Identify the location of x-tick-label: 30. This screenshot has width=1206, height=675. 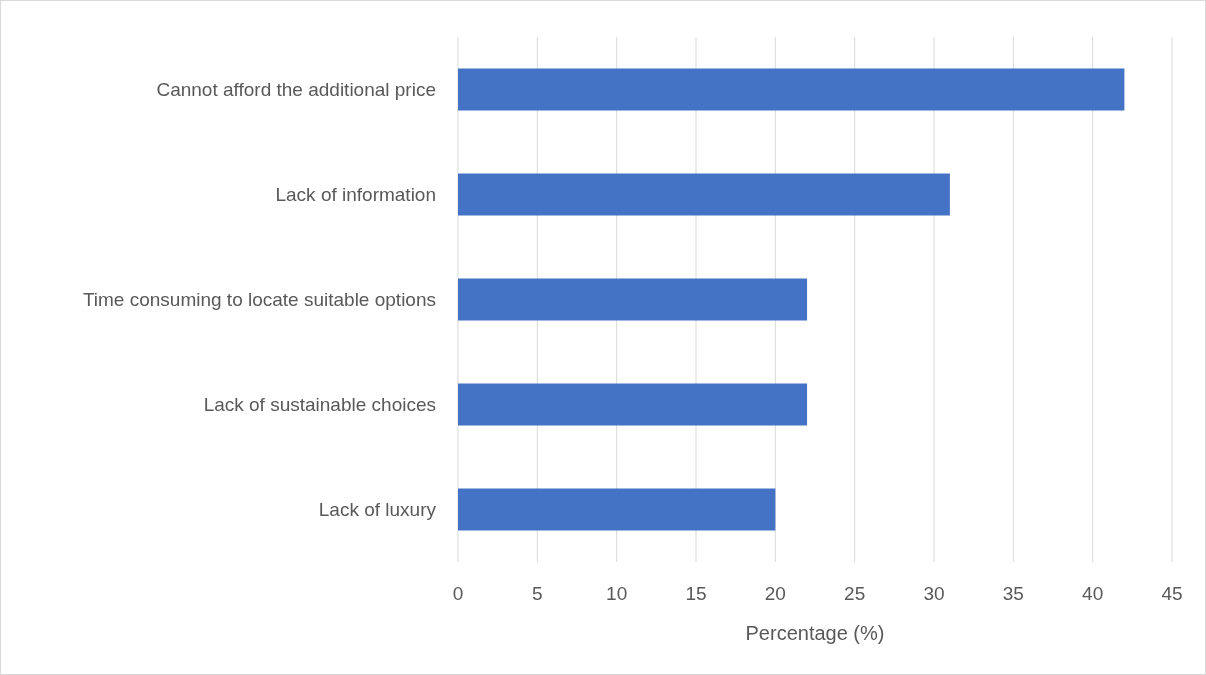
(934, 593).